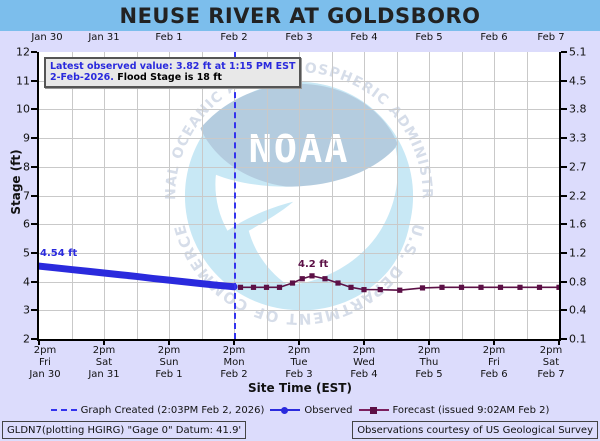 The width and height of the screenshot is (600, 441). What do you see at coordinates (493, 363) in the screenshot?
I see `x-axis-tick-label: 2pm Fri Feb 6` at bounding box center [493, 363].